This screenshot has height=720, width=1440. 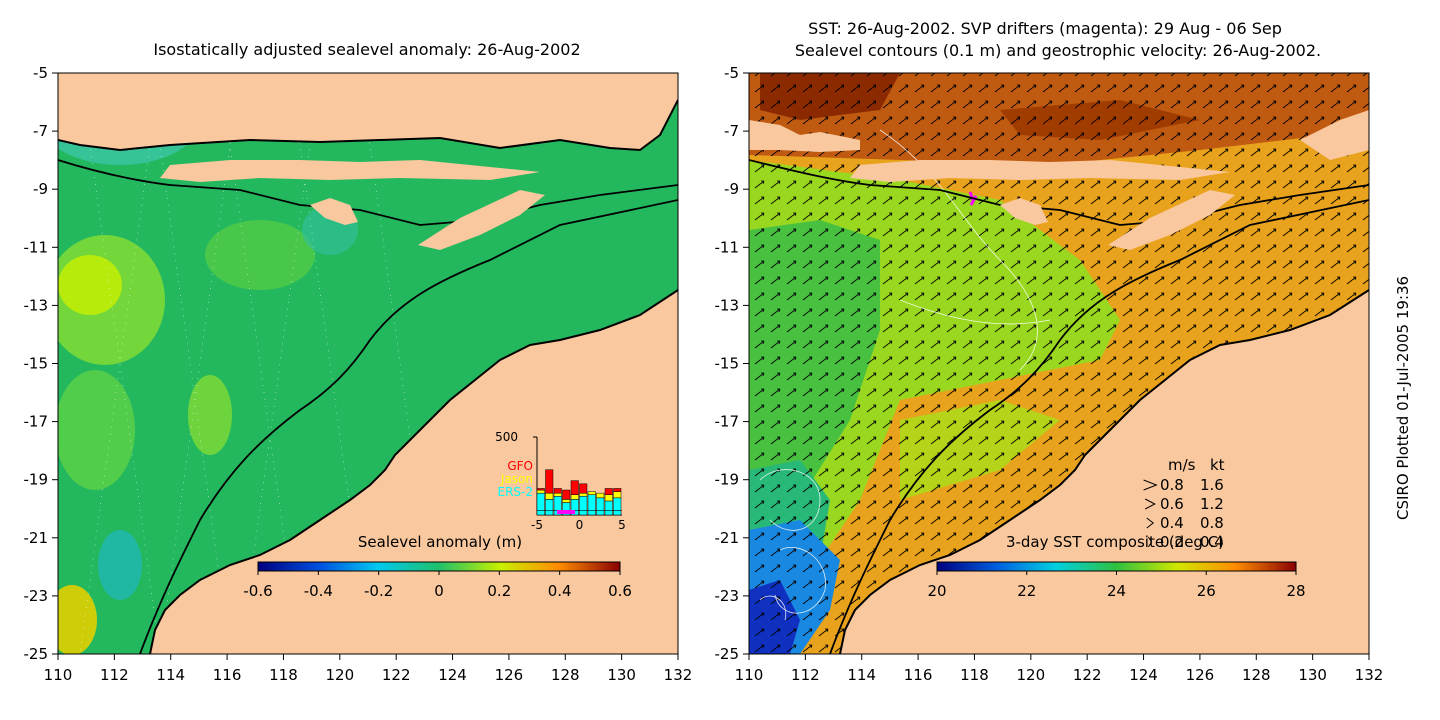 What do you see at coordinates (36, 305) in the screenshot?
I see `left-lat-tick-label: -13` at bounding box center [36, 305].